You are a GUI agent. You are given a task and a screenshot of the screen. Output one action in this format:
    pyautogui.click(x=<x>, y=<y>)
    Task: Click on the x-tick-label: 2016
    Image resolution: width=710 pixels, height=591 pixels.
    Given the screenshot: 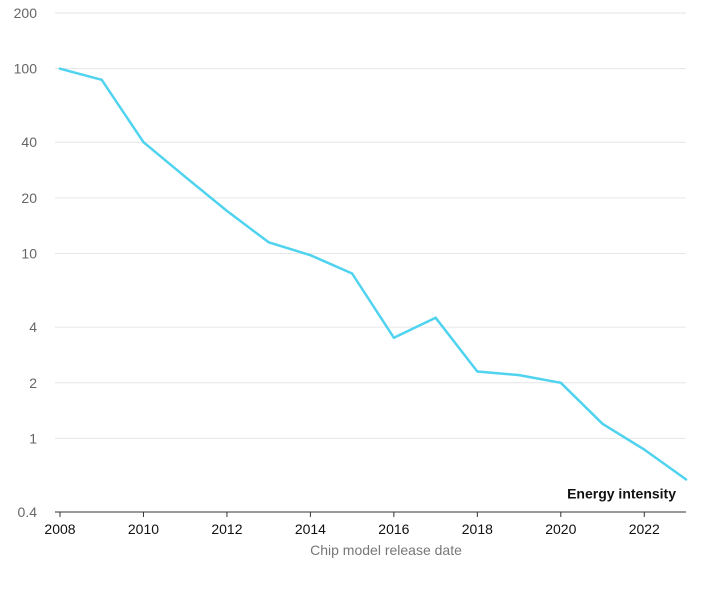 What is the action you would take?
    pyautogui.click(x=393, y=529)
    